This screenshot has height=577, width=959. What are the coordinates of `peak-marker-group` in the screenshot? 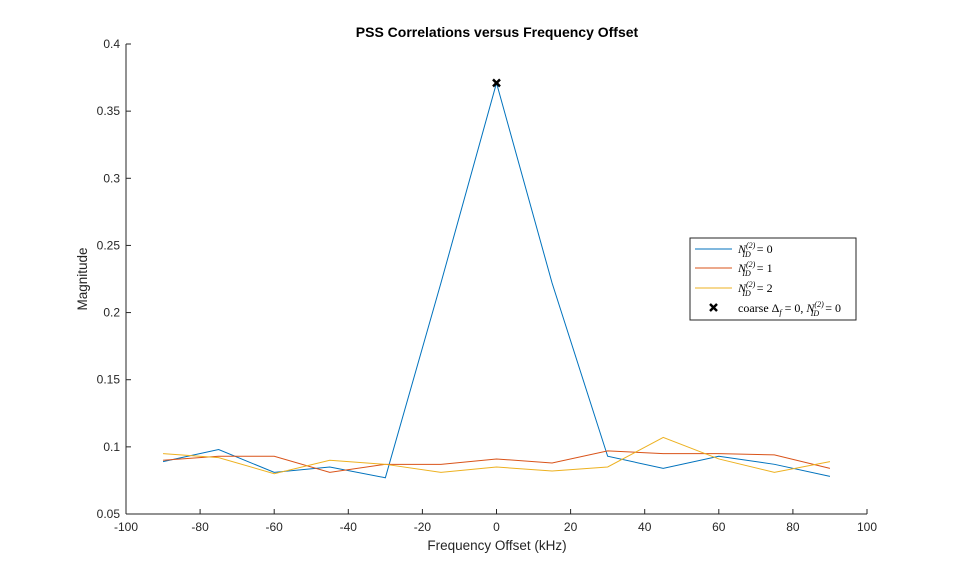 It's located at (496, 83).